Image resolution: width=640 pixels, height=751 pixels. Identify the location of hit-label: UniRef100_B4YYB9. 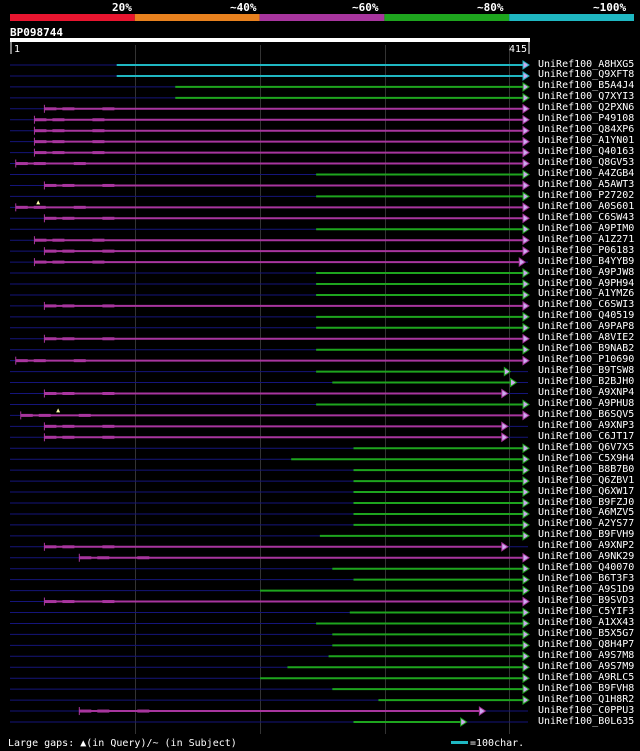
(586, 261).